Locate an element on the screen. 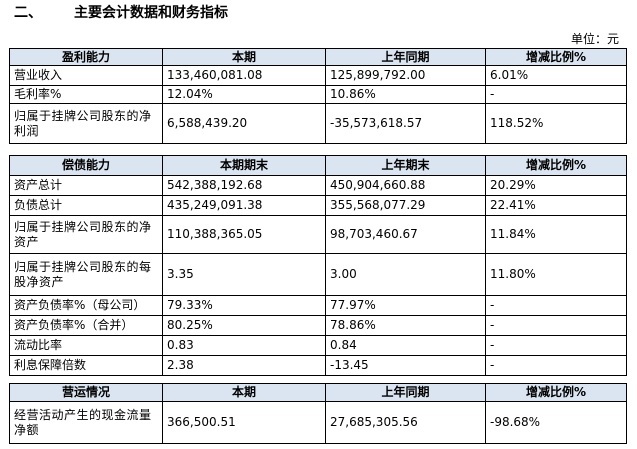 Image resolution: width=637 pixels, height=449 pixels. cell-previous: 450,904,660.88 is located at coordinates (405, 185).